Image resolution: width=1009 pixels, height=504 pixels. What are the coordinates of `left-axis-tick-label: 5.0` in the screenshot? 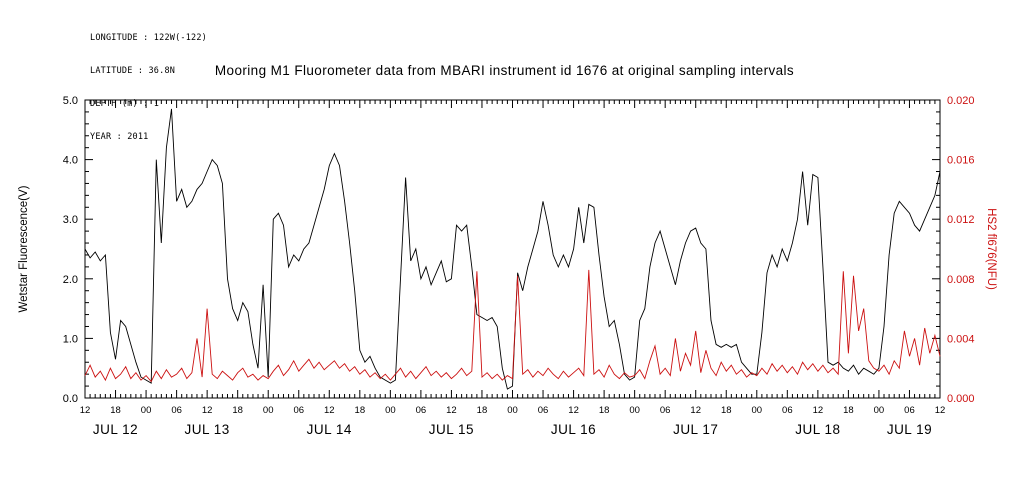 It's located at (70, 101).